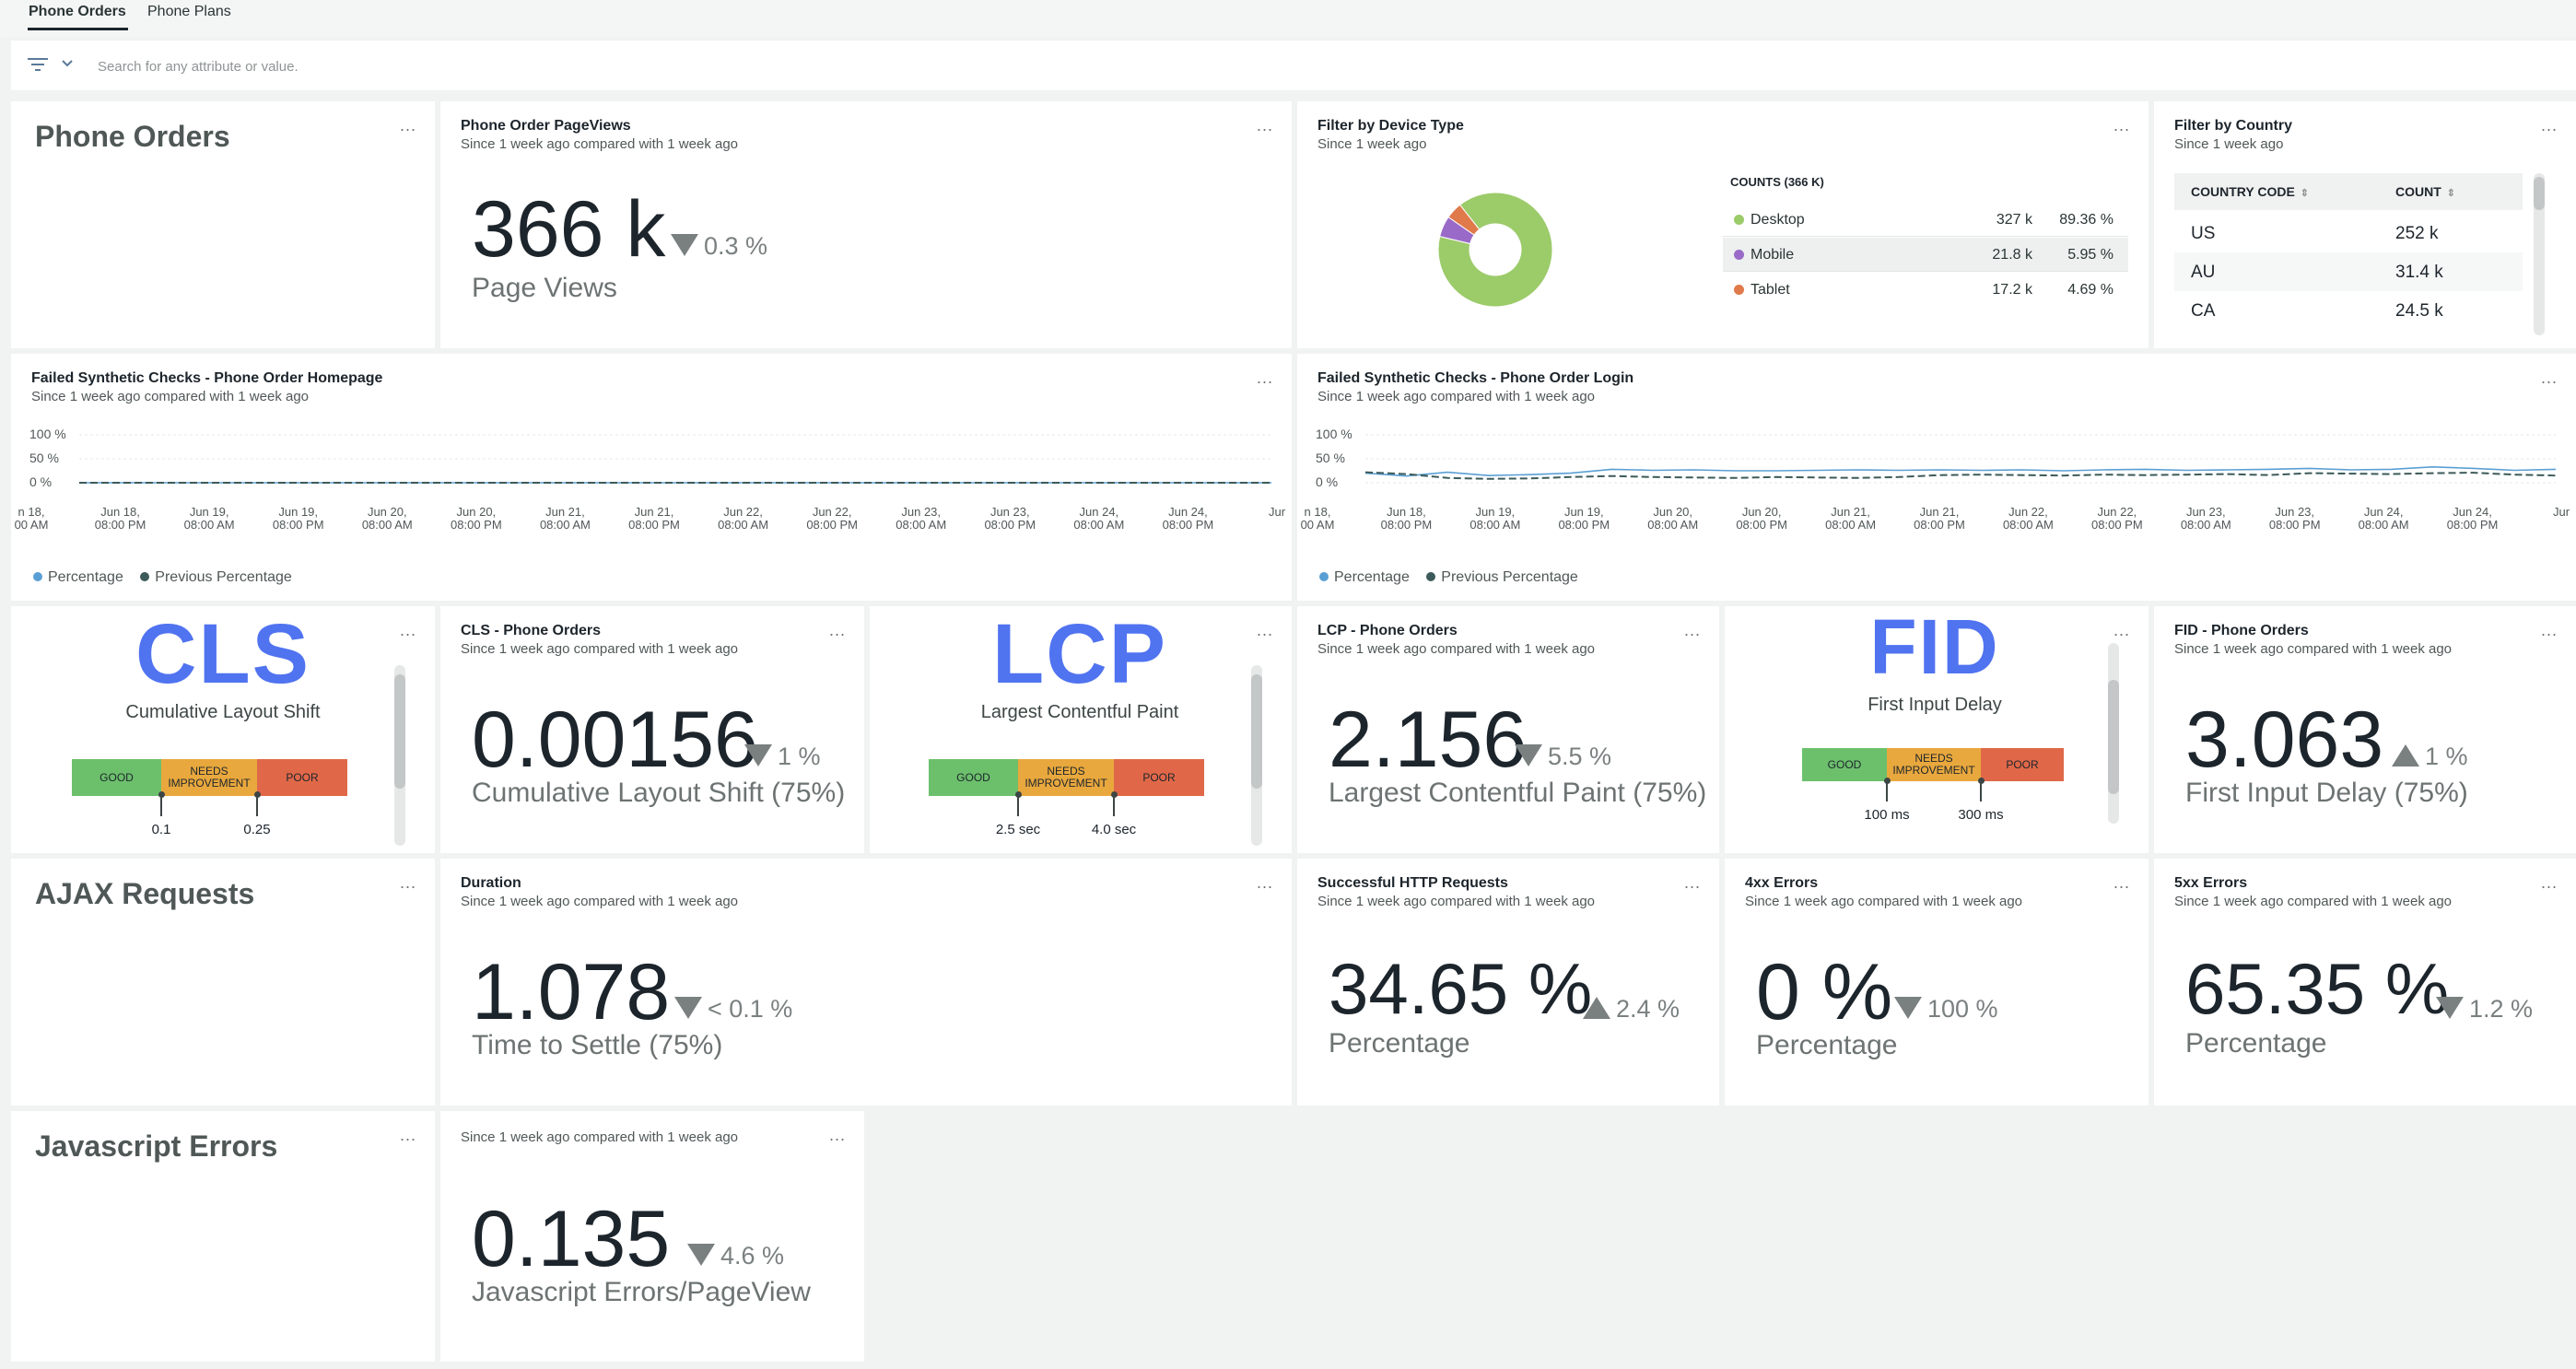 This screenshot has height=1369, width=2576. I want to click on tab-phone-orders: Phone Orders, so click(77, 11).